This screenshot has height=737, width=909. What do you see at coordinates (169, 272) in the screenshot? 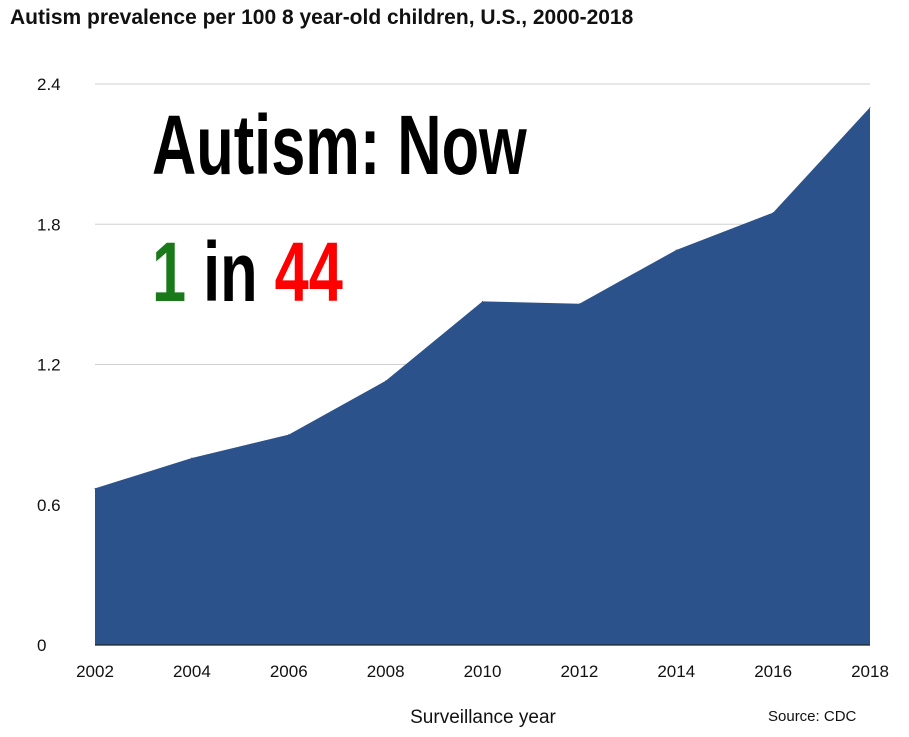
I see `overlay-ratio-one: 1` at bounding box center [169, 272].